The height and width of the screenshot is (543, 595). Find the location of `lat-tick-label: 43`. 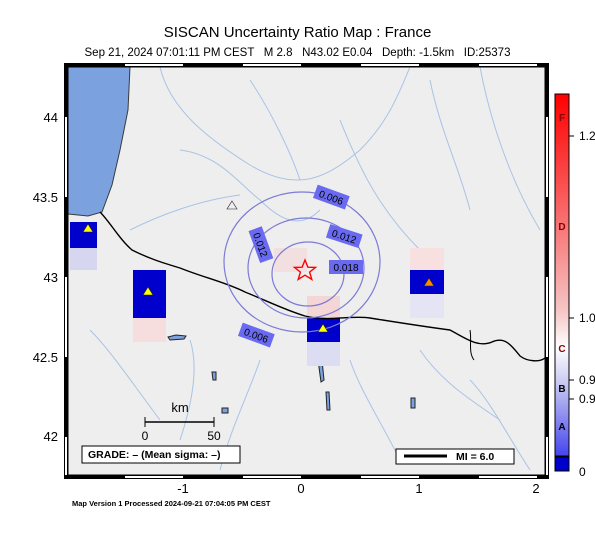

lat-tick-label: 43 is located at coordinates (51, 277).